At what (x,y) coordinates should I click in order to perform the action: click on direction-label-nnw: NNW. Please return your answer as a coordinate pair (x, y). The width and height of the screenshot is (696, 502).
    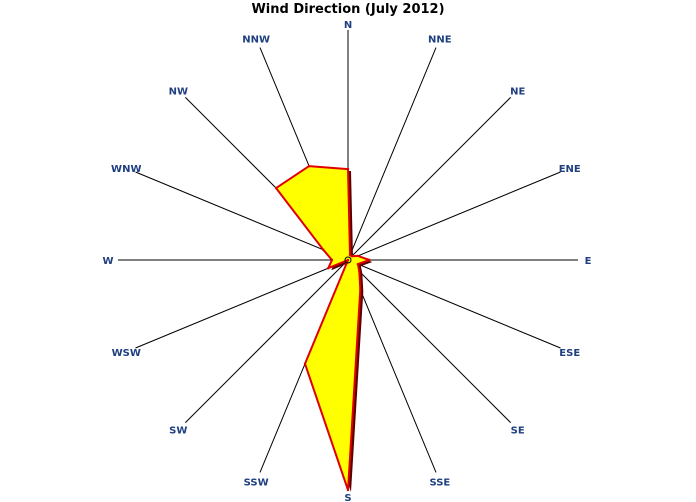
    Looking at the image, I should click on (256, 39).